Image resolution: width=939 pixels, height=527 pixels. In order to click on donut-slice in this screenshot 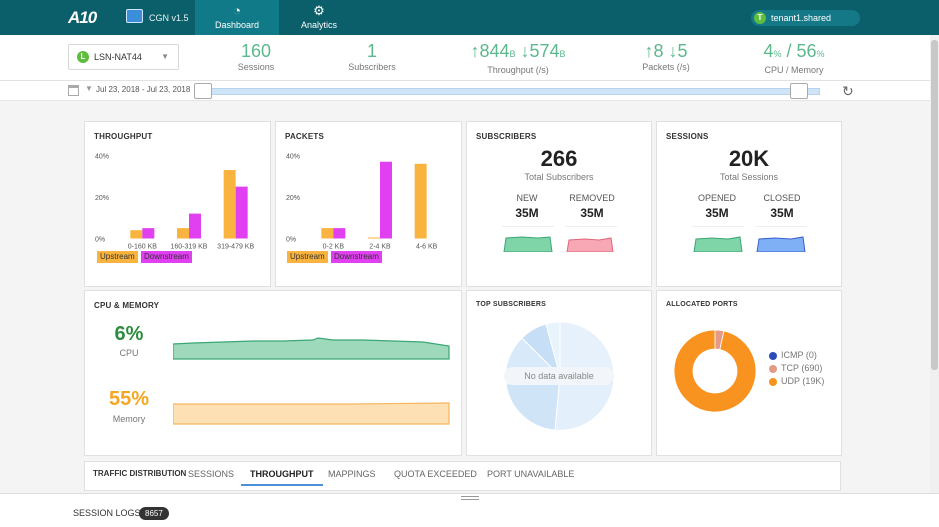, I will do `click(715, 371)`.